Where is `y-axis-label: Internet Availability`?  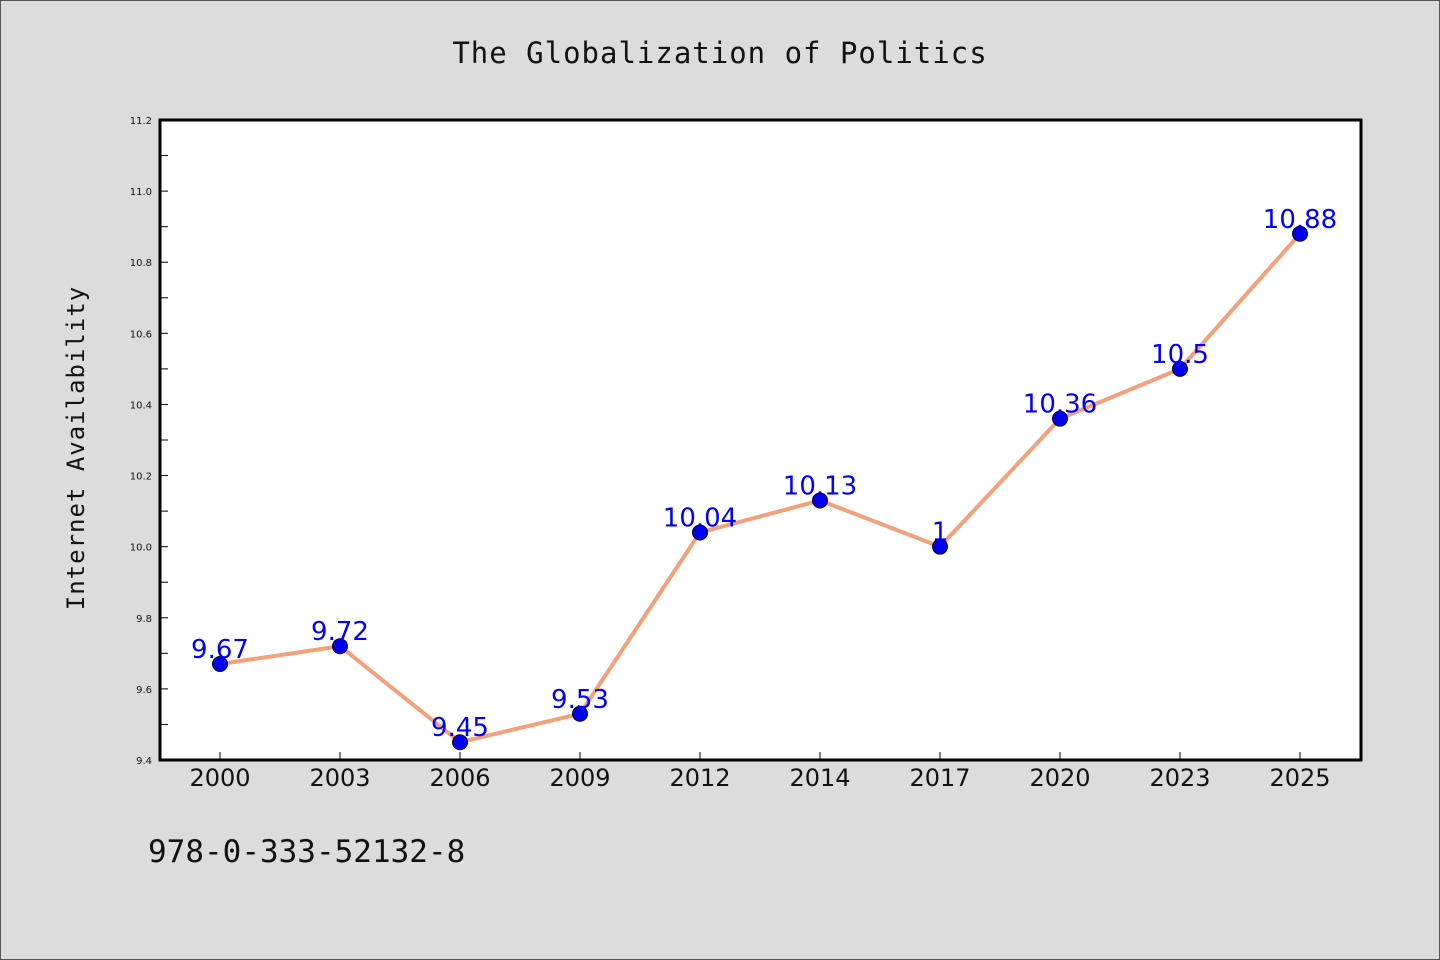
y-axis-label: Internet Availability is located at coordinates (76, 448).